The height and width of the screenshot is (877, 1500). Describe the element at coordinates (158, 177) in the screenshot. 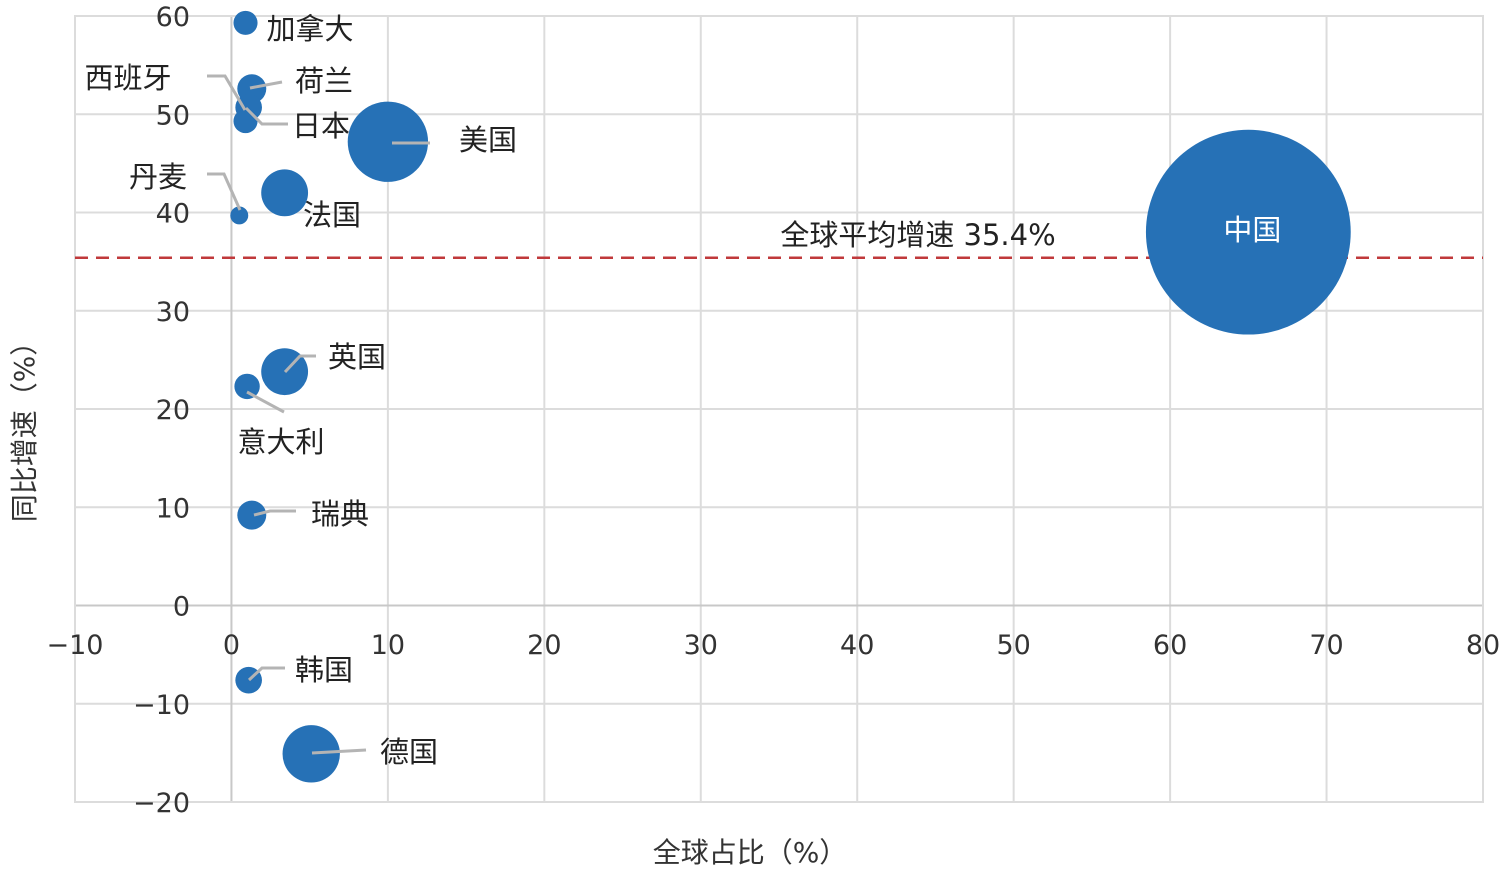

I see `bubble-label: 丹麦` at that location.